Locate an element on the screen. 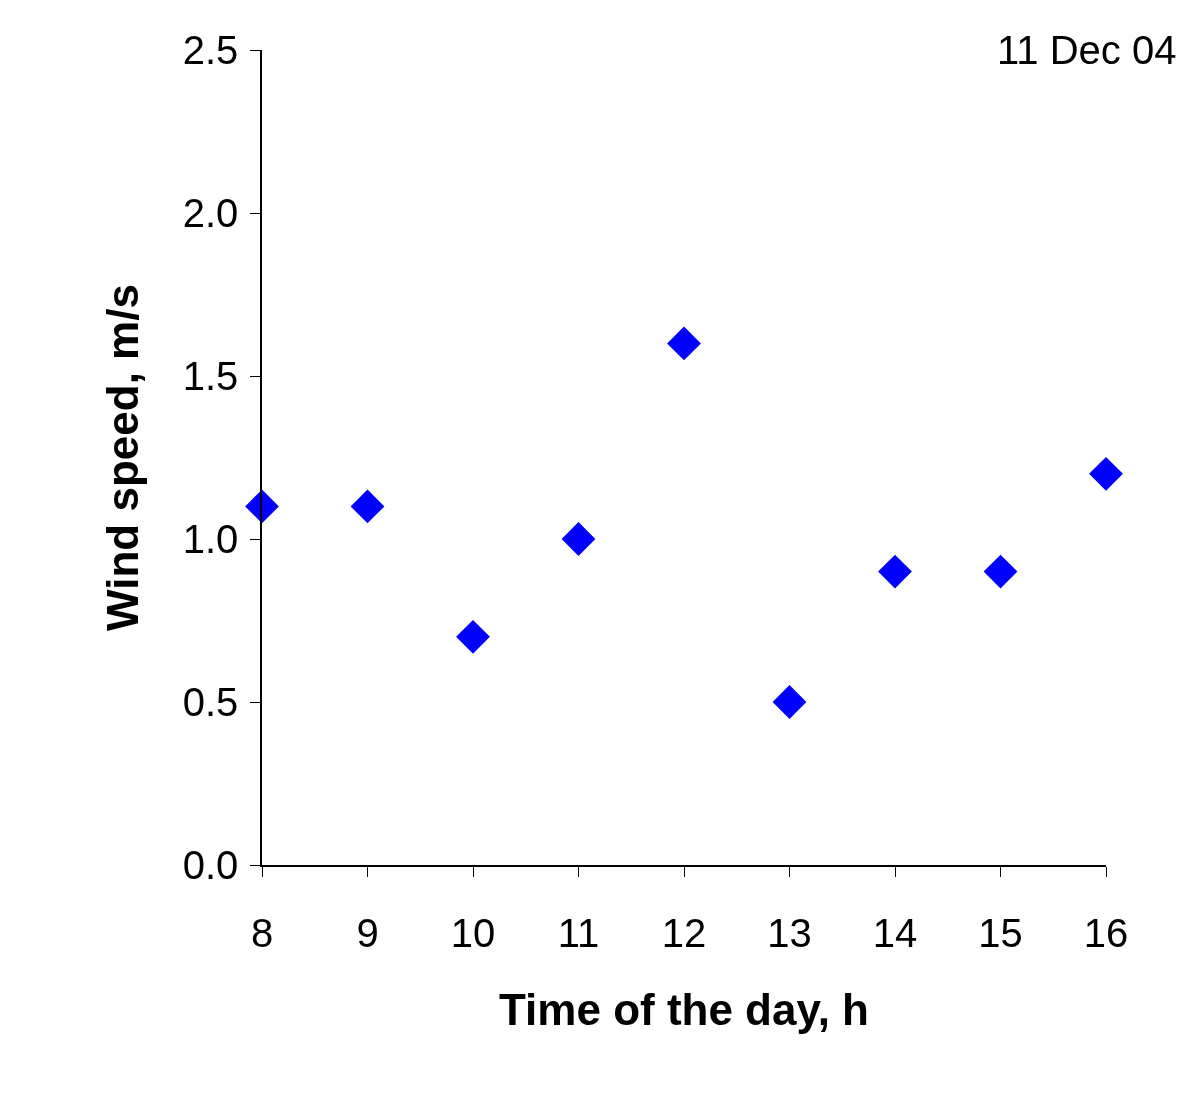 Image resolution: width=1184 pixels, height=1103 pixels. x-tick-label: 8 is located at coordinates (262, 932).